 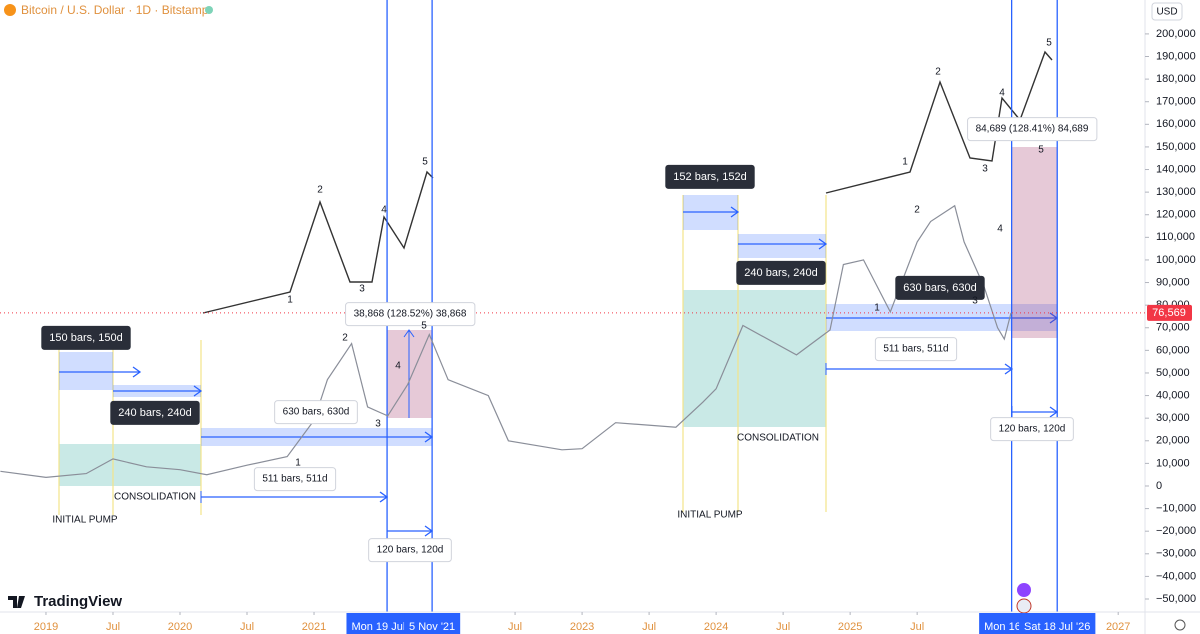 What do you see at coordinates (1176, 508) in the screenshot?
I see `y-tick-label: −10,000` at bounding box center [1176, 508].